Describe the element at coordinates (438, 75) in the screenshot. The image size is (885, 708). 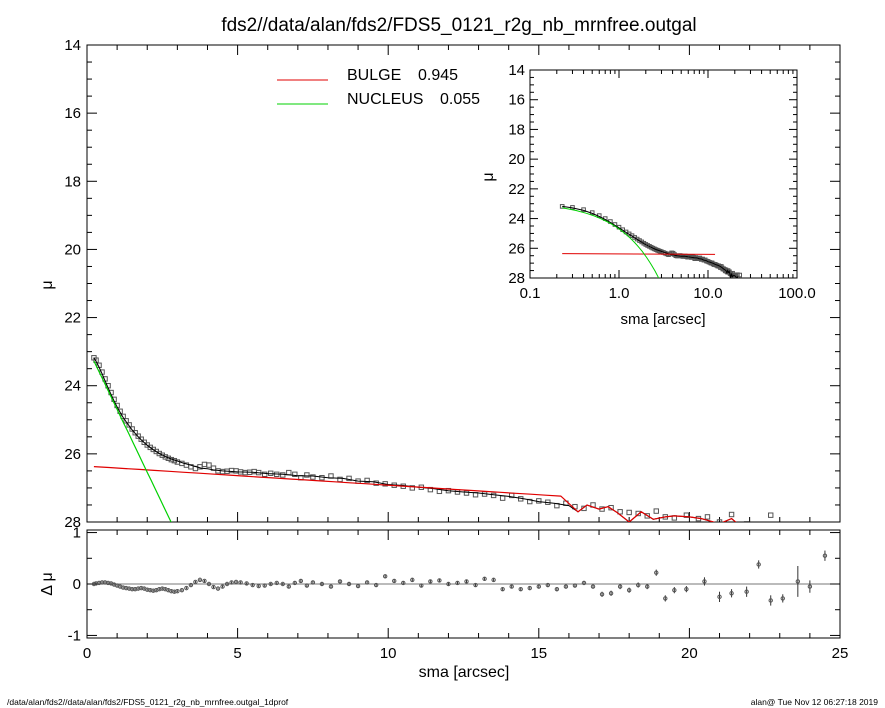
I see `legend-bulge-value: 0.945` at that location.